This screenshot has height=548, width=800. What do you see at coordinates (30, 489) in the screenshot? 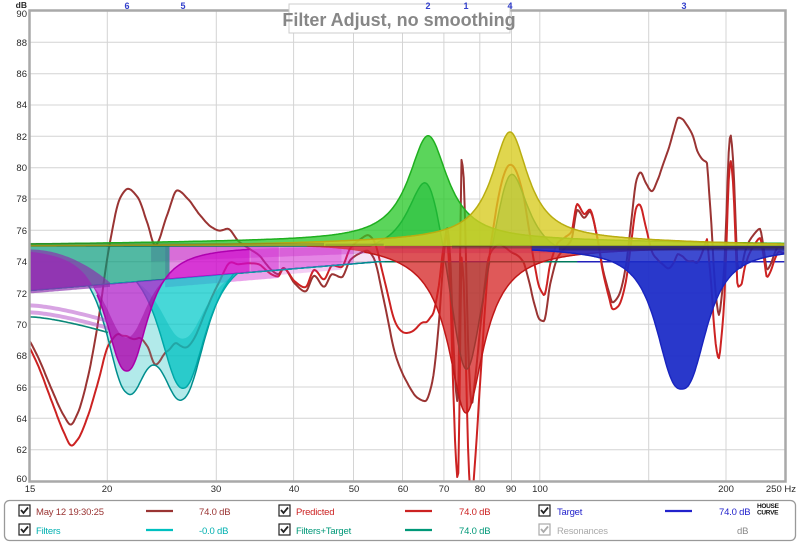
I see `svg-text: 15` at bounding box center [30, 489].